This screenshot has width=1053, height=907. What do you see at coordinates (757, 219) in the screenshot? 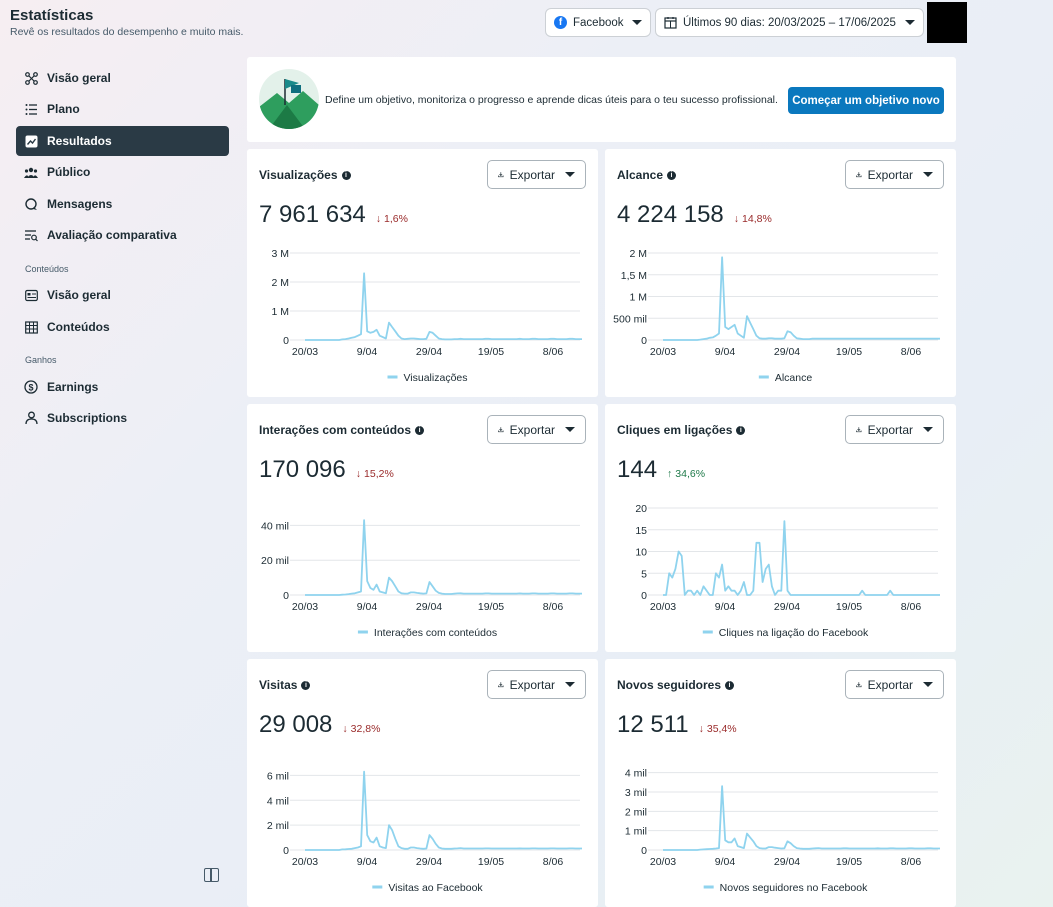
I see `metric-change-value: 14,8%` at bounding box center [757, 219].